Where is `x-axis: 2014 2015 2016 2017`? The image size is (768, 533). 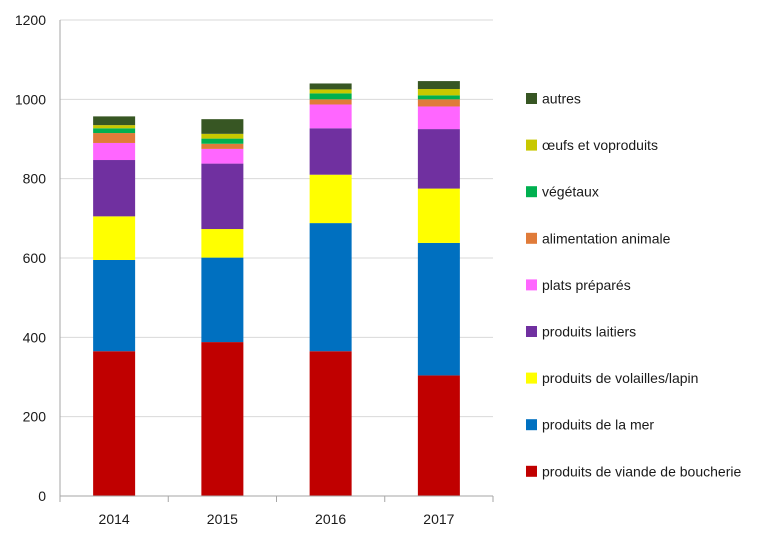
x-axis: 2014 2015 2016 2017 is located at coordinates (276, 511).